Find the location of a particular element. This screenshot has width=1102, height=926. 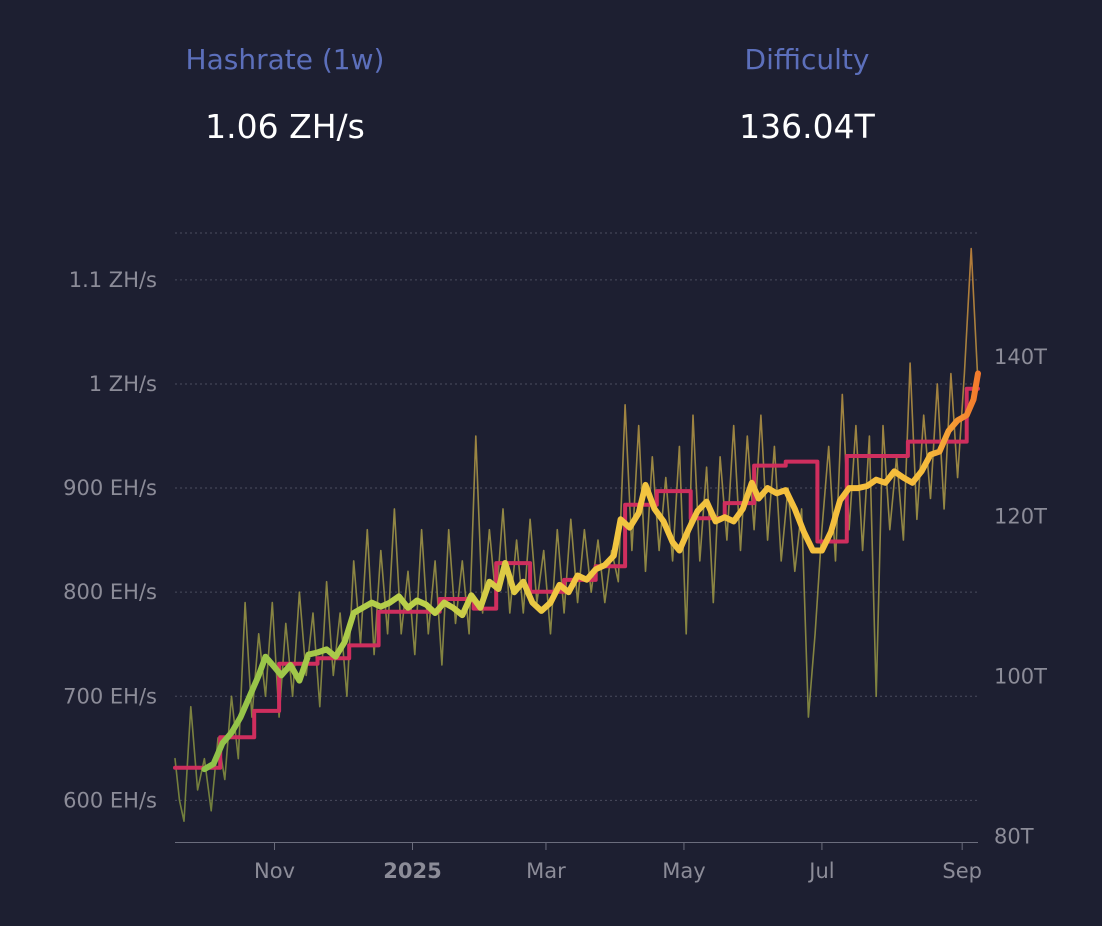

y-left-tick-label: 700 EH/s is located at coordinates (110, 696).